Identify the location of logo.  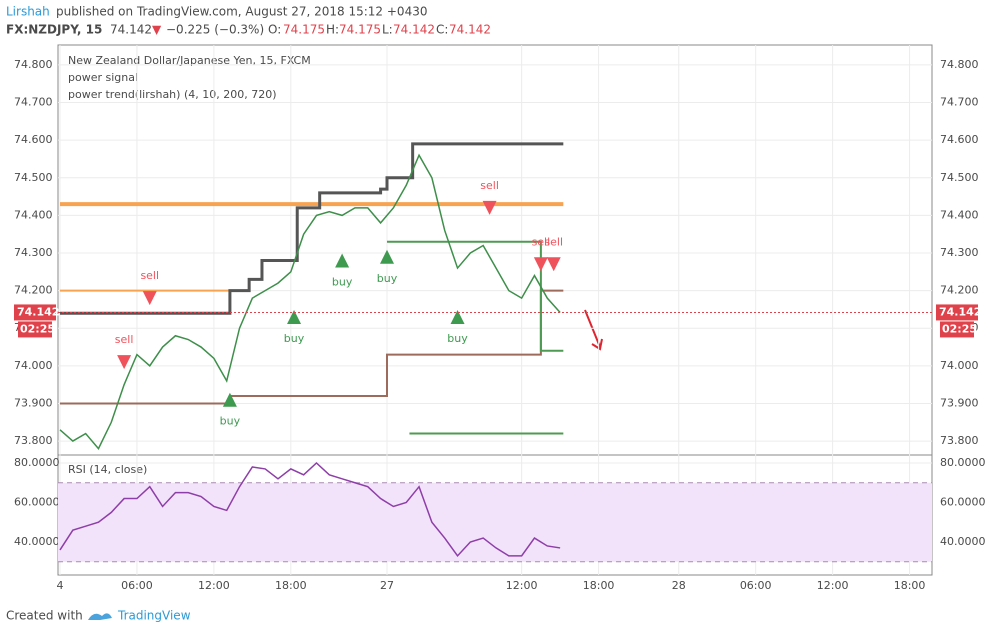
(100, 616).